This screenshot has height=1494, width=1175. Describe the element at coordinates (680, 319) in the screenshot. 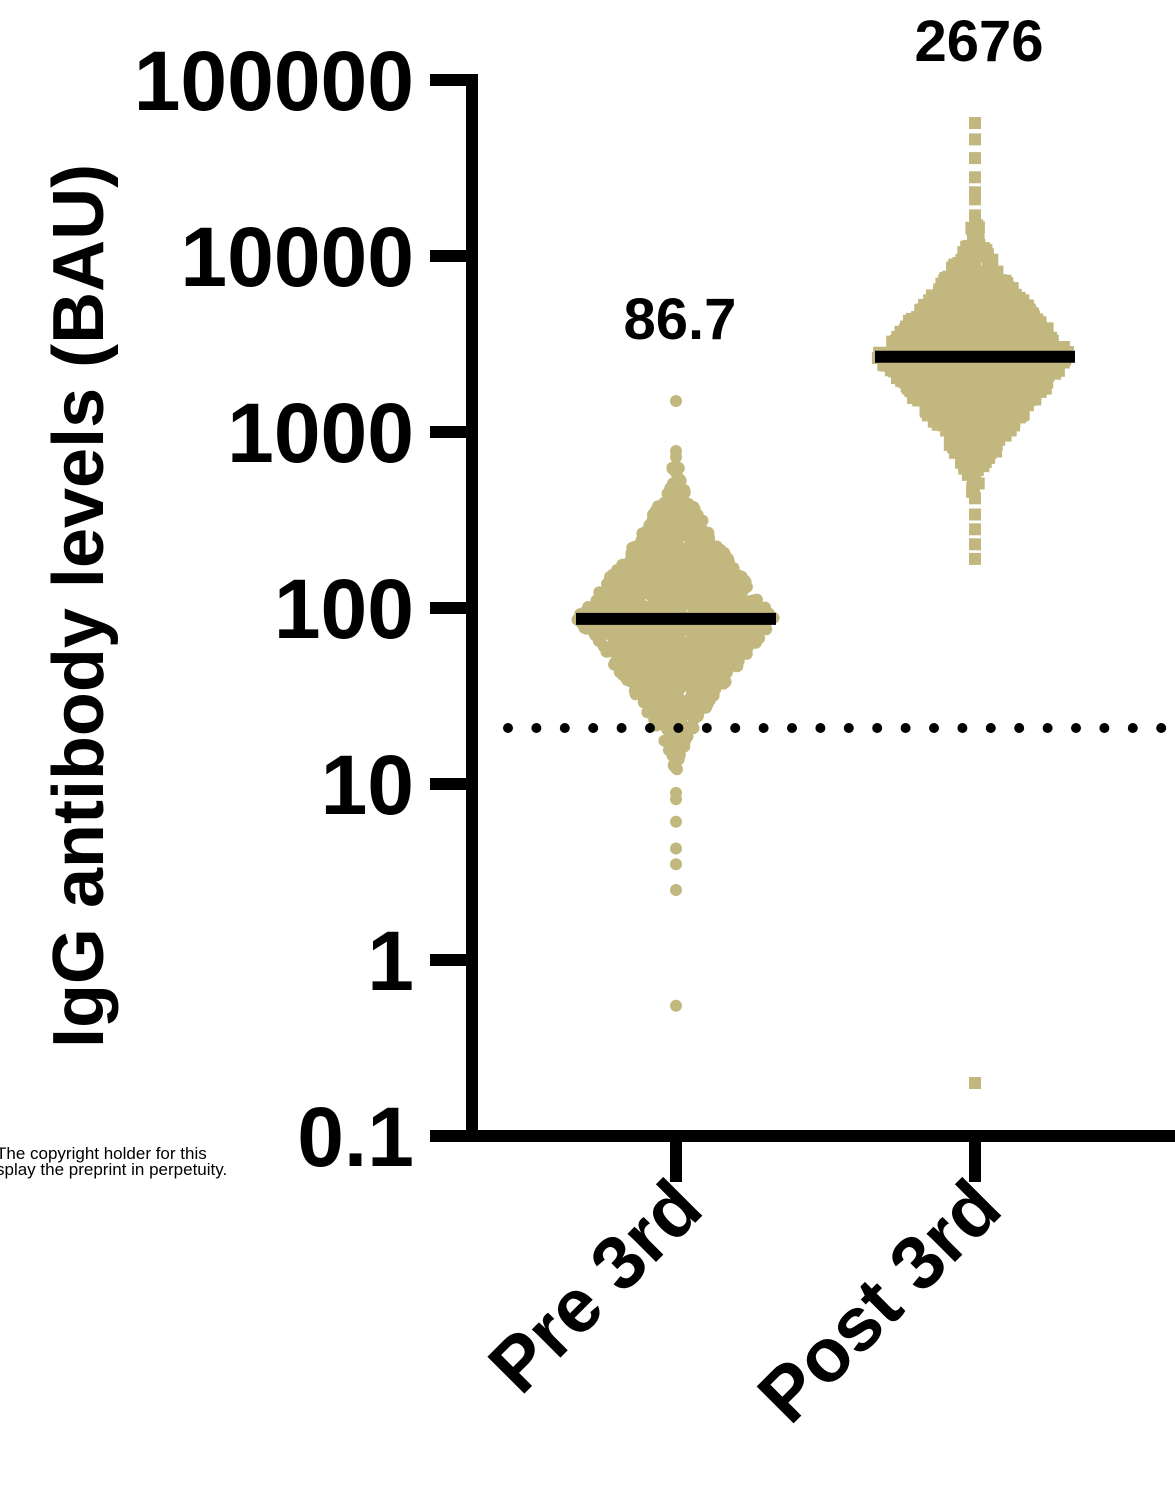

I see `median-value-label: 86.7` at that location.